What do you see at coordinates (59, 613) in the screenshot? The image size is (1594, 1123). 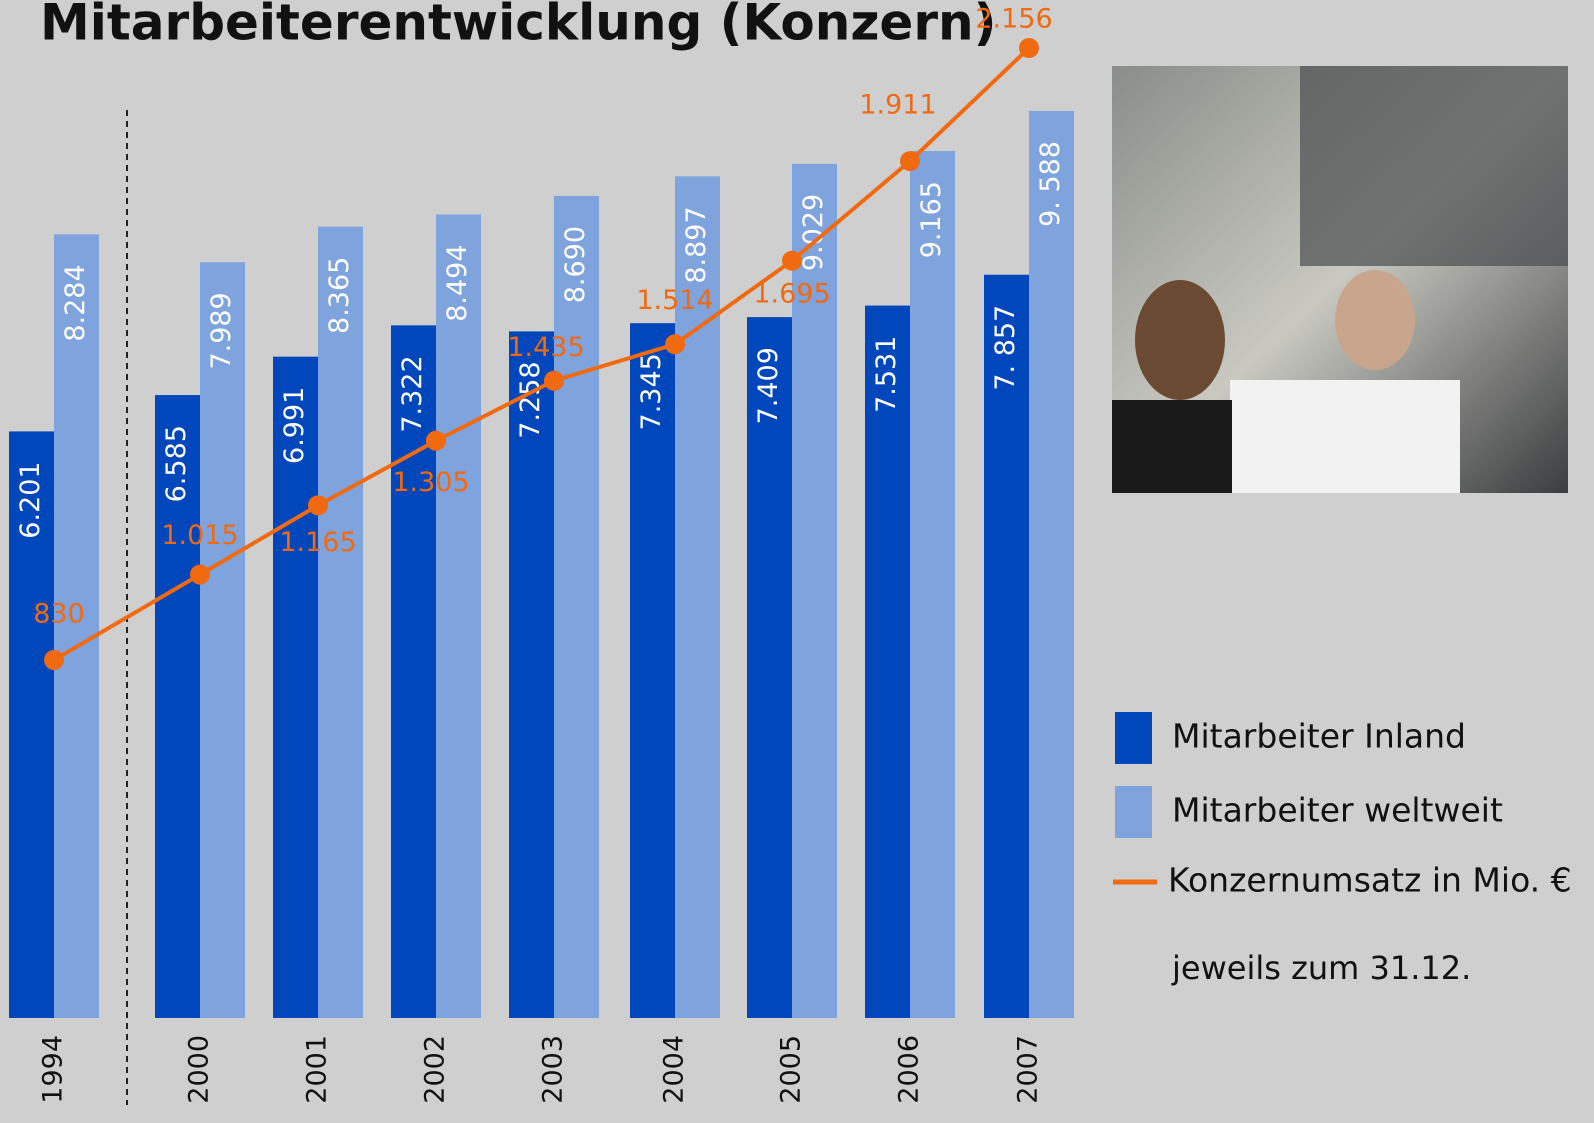 I see `line-value-label: 830` at bounding box center [59, 613].